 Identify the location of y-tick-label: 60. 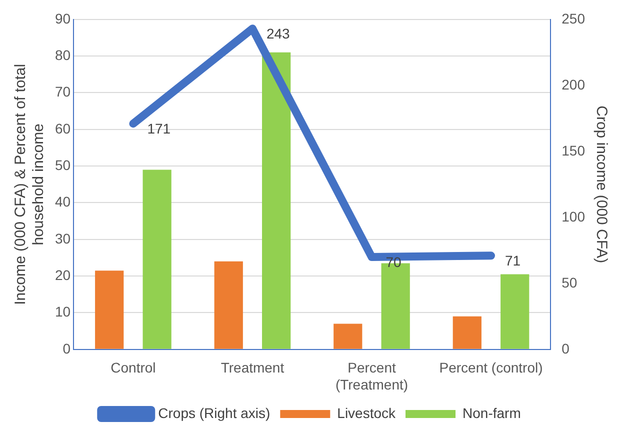
(62, 128).